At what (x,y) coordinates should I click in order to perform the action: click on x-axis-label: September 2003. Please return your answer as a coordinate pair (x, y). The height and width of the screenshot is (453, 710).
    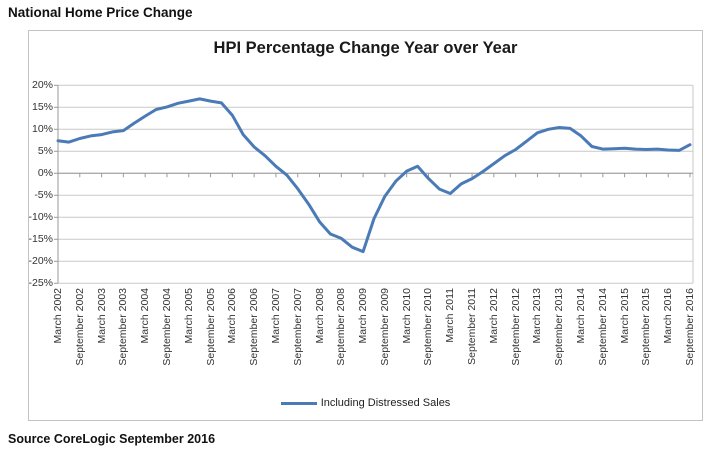
    Looking at the image, I should click on (123, 327).